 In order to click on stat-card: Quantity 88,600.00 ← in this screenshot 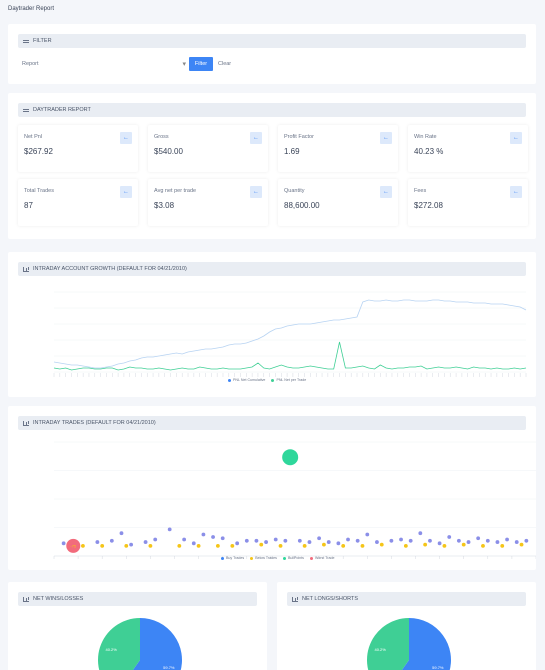, I will do `click(338, 202)`.